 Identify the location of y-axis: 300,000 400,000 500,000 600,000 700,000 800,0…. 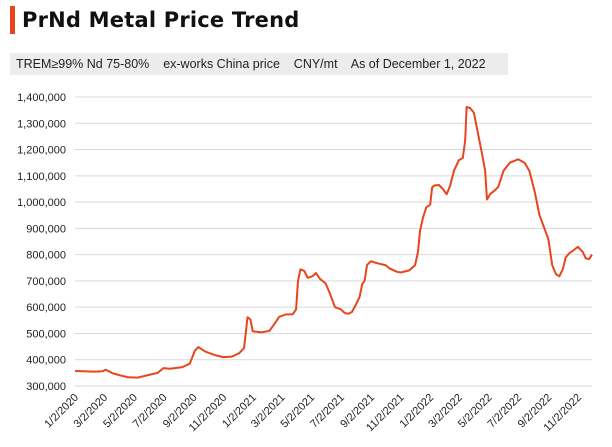
(41, 242).